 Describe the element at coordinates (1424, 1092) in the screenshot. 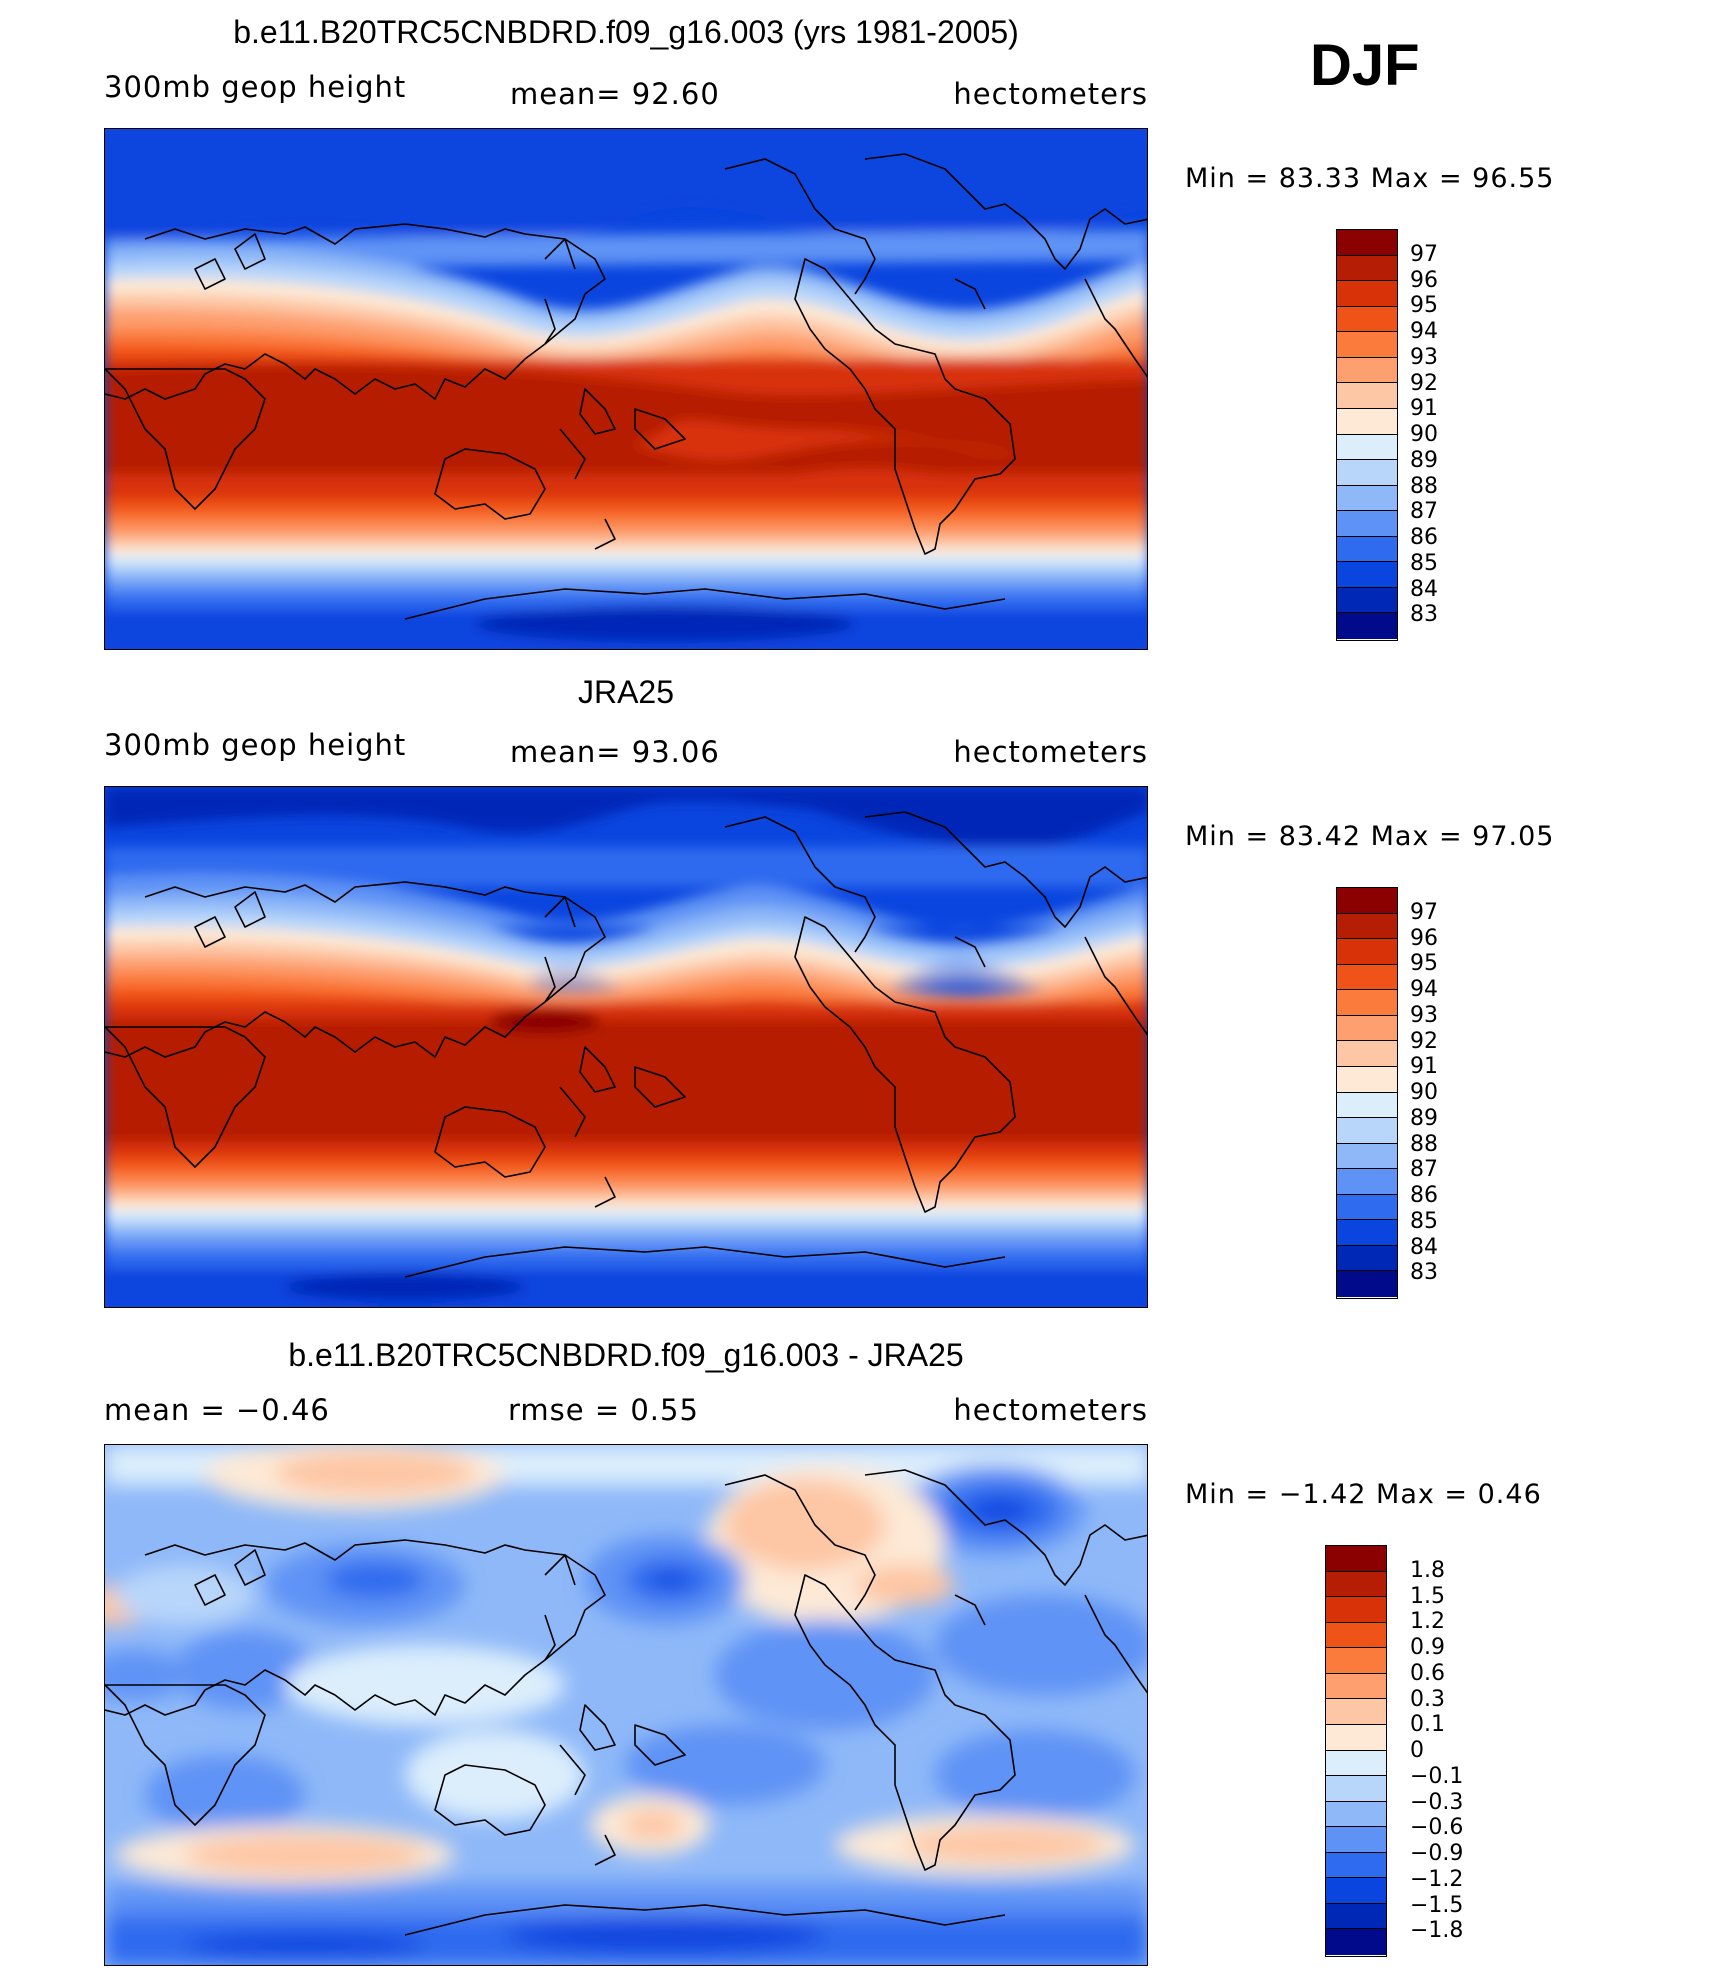

I see `colorbar-tick-label: 90` at that location.